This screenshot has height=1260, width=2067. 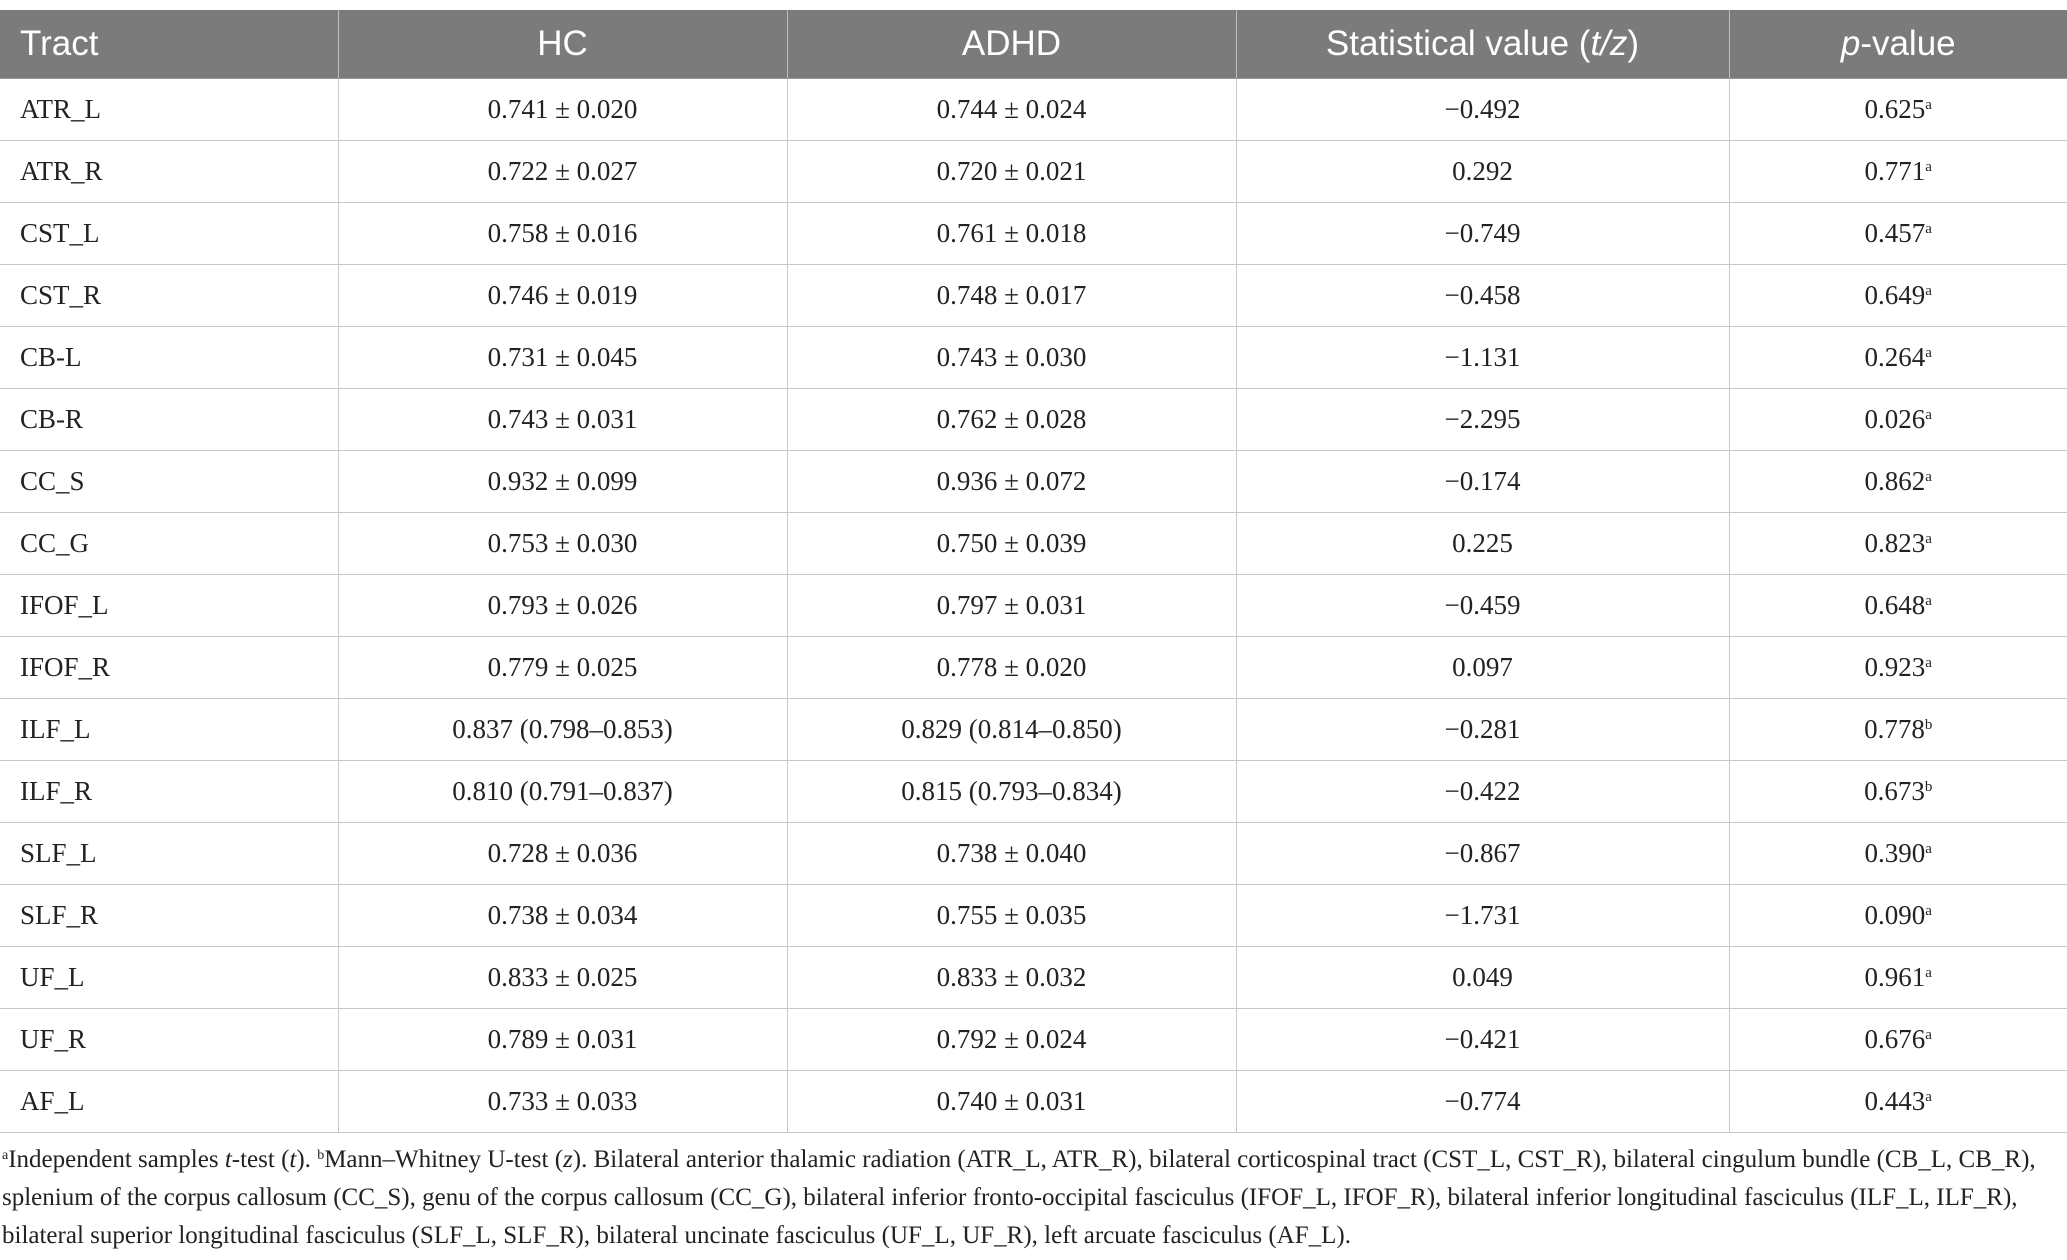 What do you see at coordinates (444, 1159) in the screenshot?
I see `footnote-b-text: Mann–Whitney U-test (` at bounding box center [444, 1159].